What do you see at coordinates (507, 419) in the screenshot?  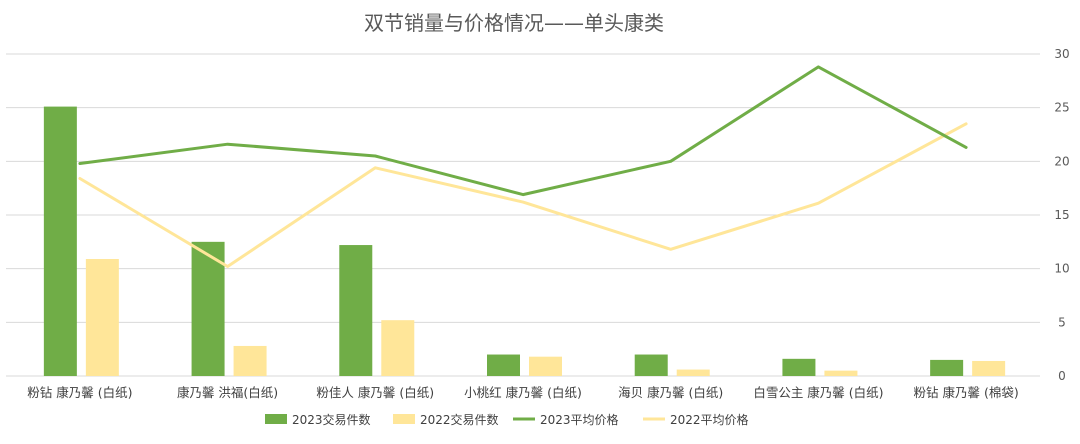 I see `legend: 2023交易件数 2022交易件数 2023平均价格 2022平均价格` at bounding box center [507, 419].